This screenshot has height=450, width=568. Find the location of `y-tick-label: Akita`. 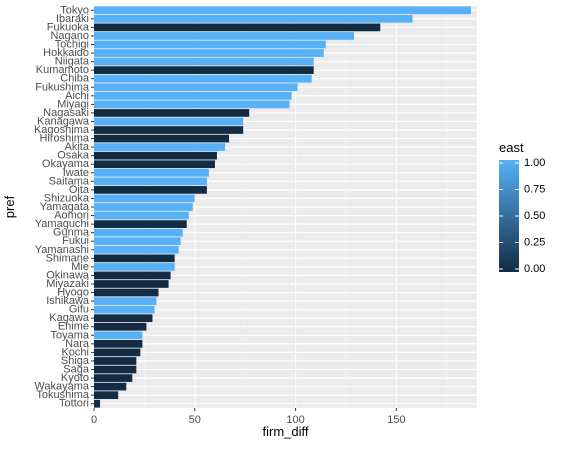

y-tick-label: Akita is located at coordinates (77, 147).